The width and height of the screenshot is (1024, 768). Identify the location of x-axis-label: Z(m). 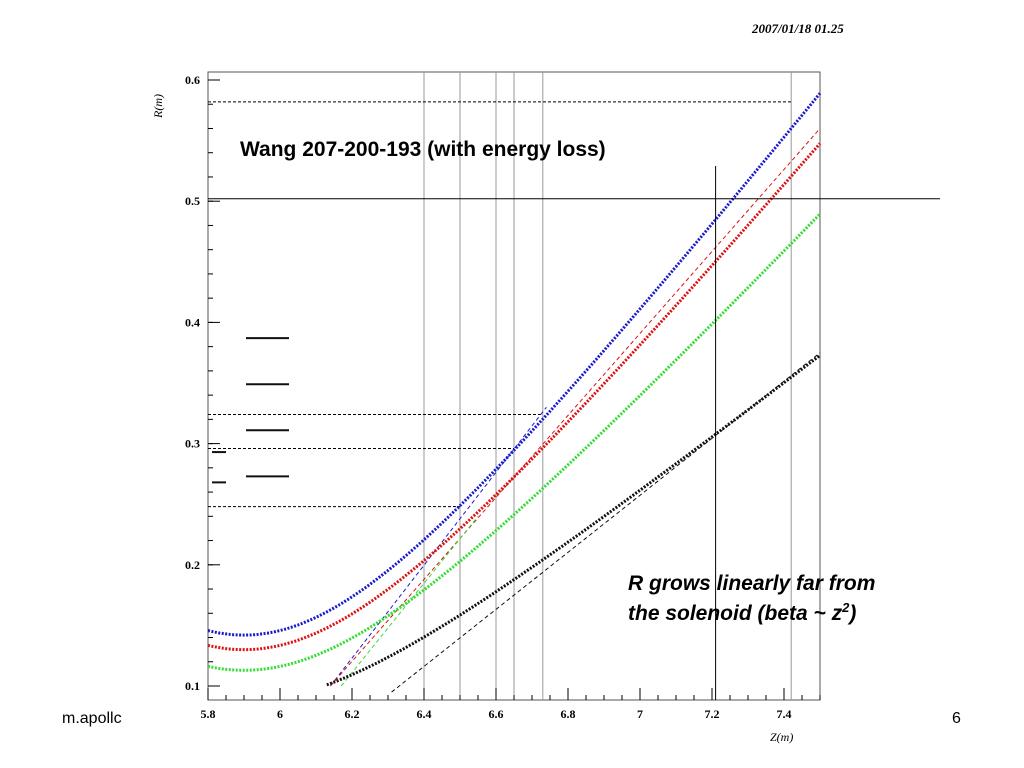
(781, 737).